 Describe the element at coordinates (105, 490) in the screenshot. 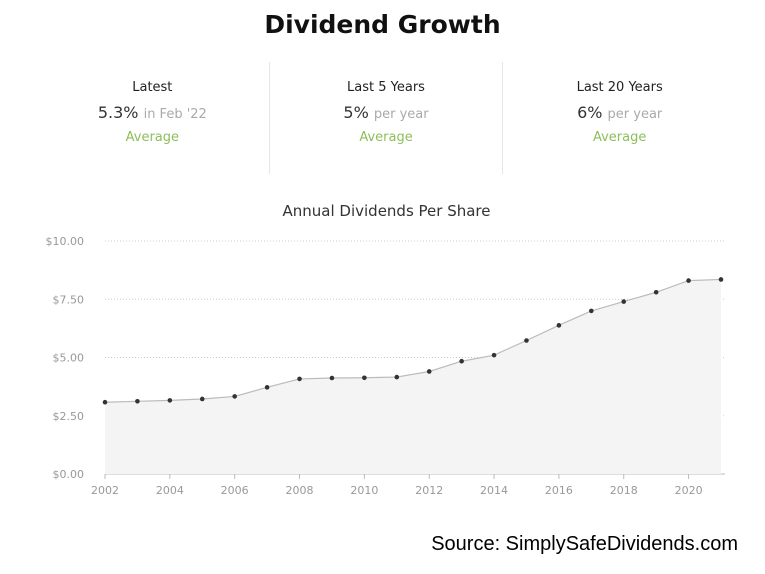

I see `x-tick-label: 2002` at that location.